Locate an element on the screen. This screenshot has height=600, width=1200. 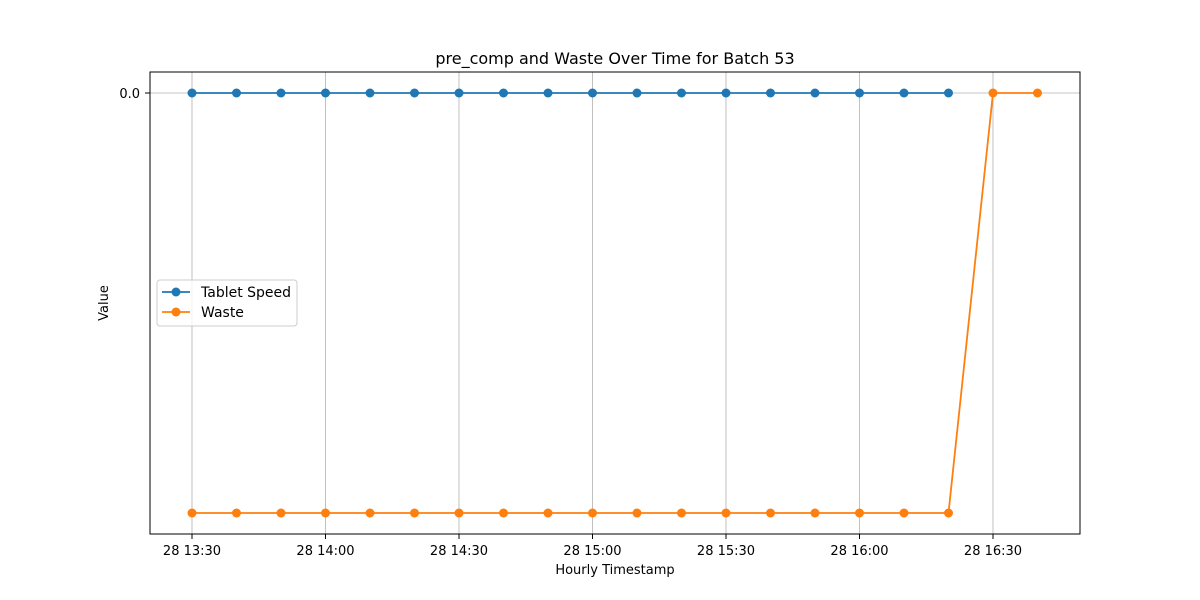
x-tick-label: 28 16:30 is located at coordinates (993, 551).